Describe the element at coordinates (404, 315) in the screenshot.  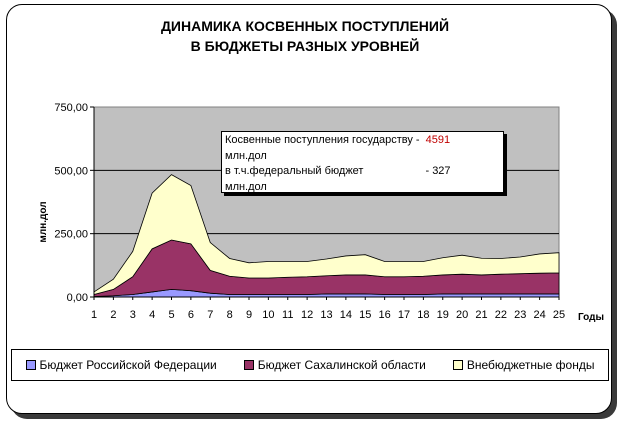
I see `x-tick-label: 17` at that location.